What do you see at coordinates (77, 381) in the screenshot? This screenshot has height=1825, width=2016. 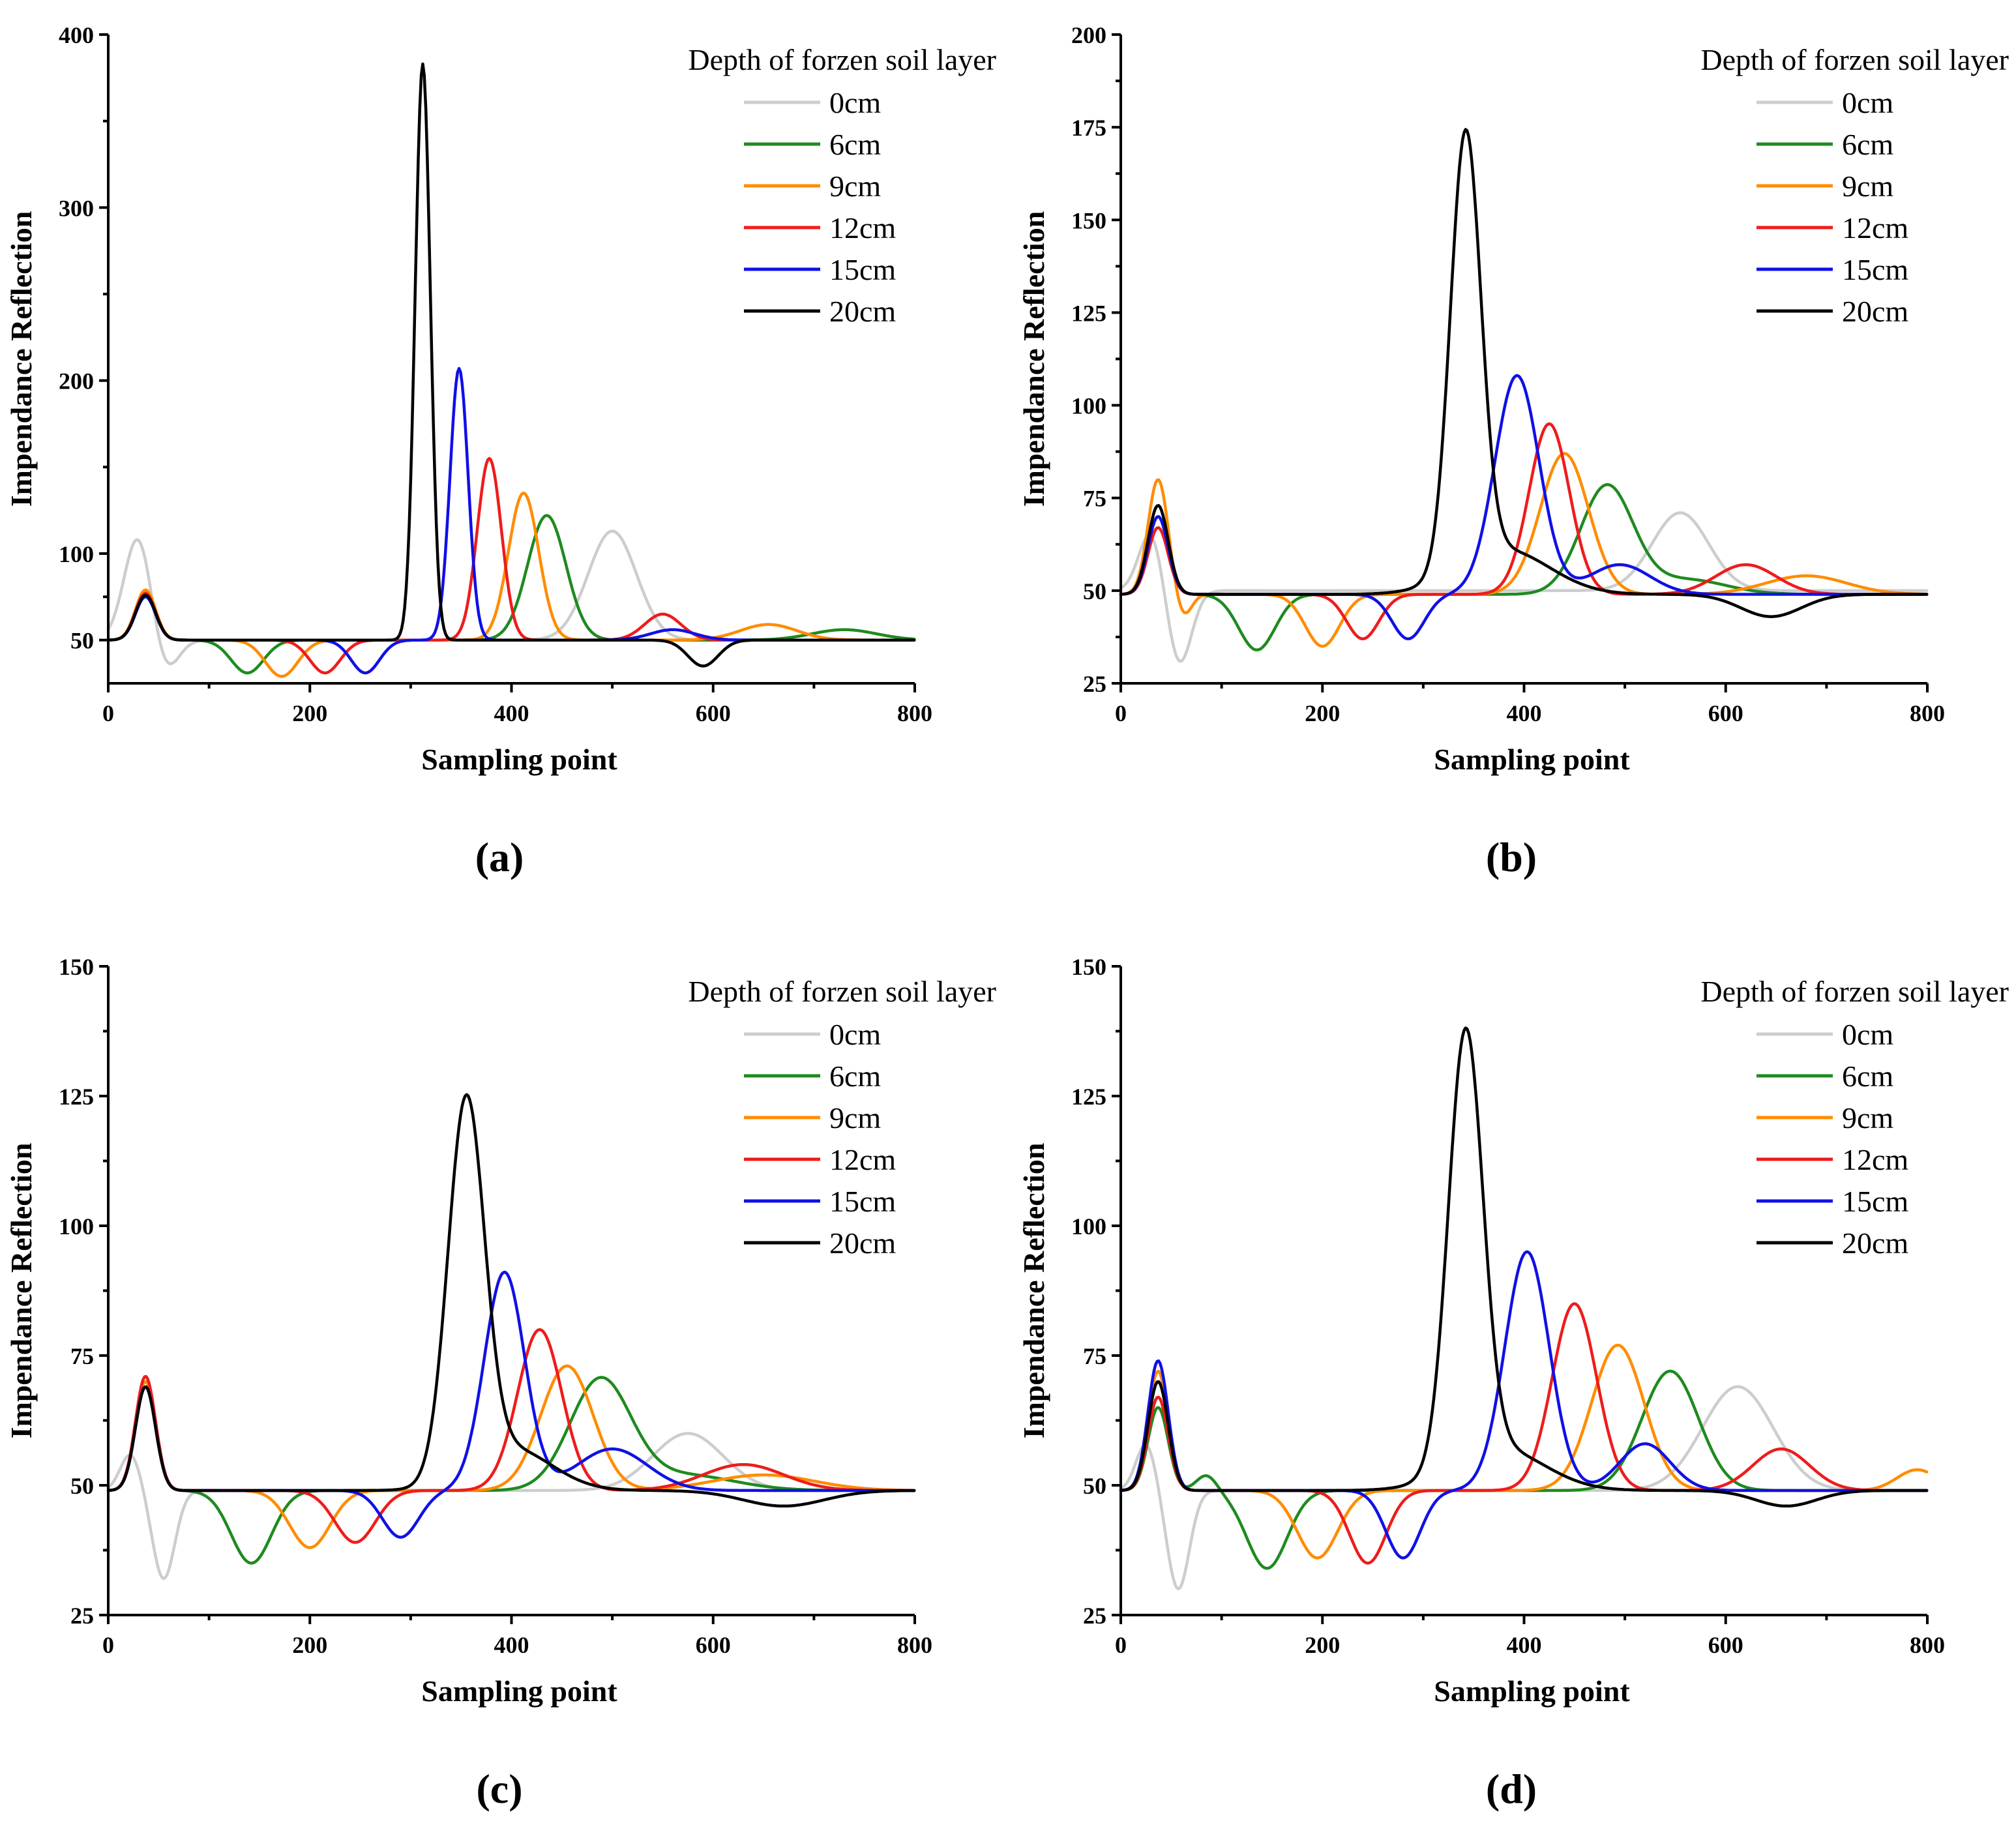 I see `y-tick-label: 200` at bounding box center [77, 381].